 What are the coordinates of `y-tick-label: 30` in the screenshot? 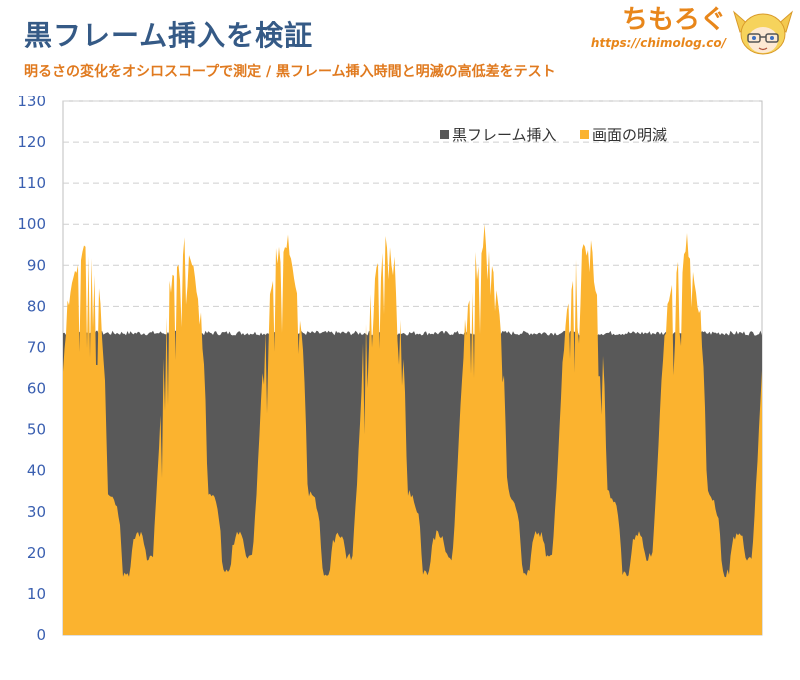 It's located at (36, 512).